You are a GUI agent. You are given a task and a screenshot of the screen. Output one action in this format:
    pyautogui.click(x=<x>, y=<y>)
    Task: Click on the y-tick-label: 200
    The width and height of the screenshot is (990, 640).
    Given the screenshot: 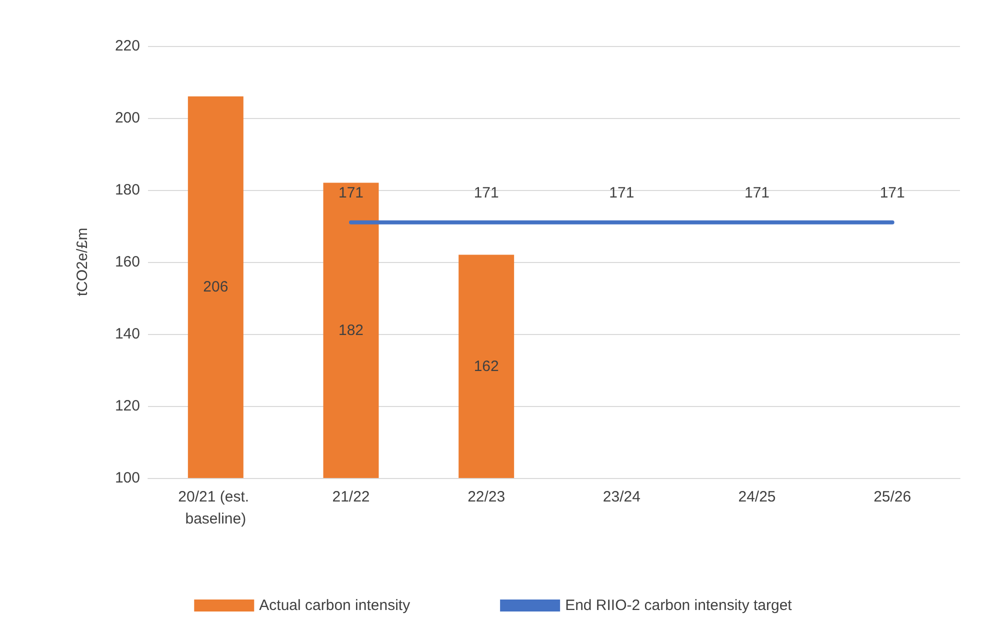 What is the action you would take?
    pyautogui.click(x=127, y=118)
    